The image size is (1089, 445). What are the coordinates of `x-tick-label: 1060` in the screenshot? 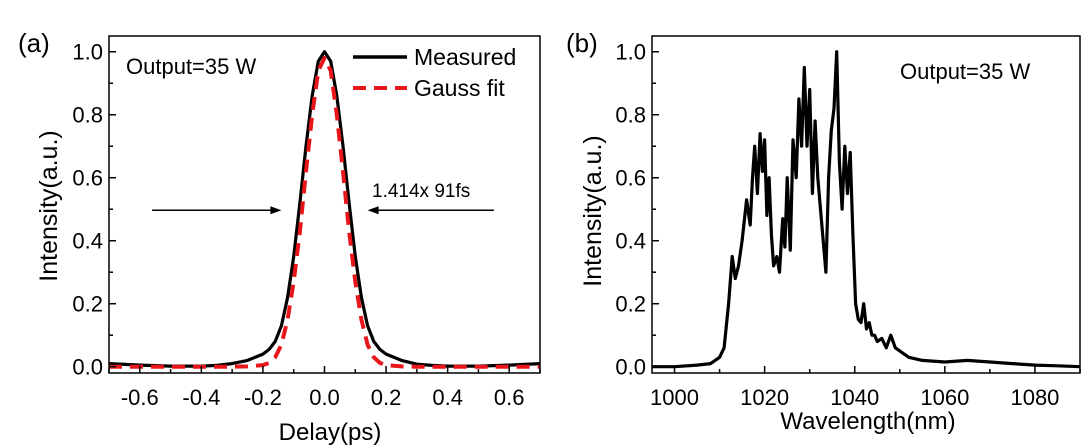 It's located at (944, 397).